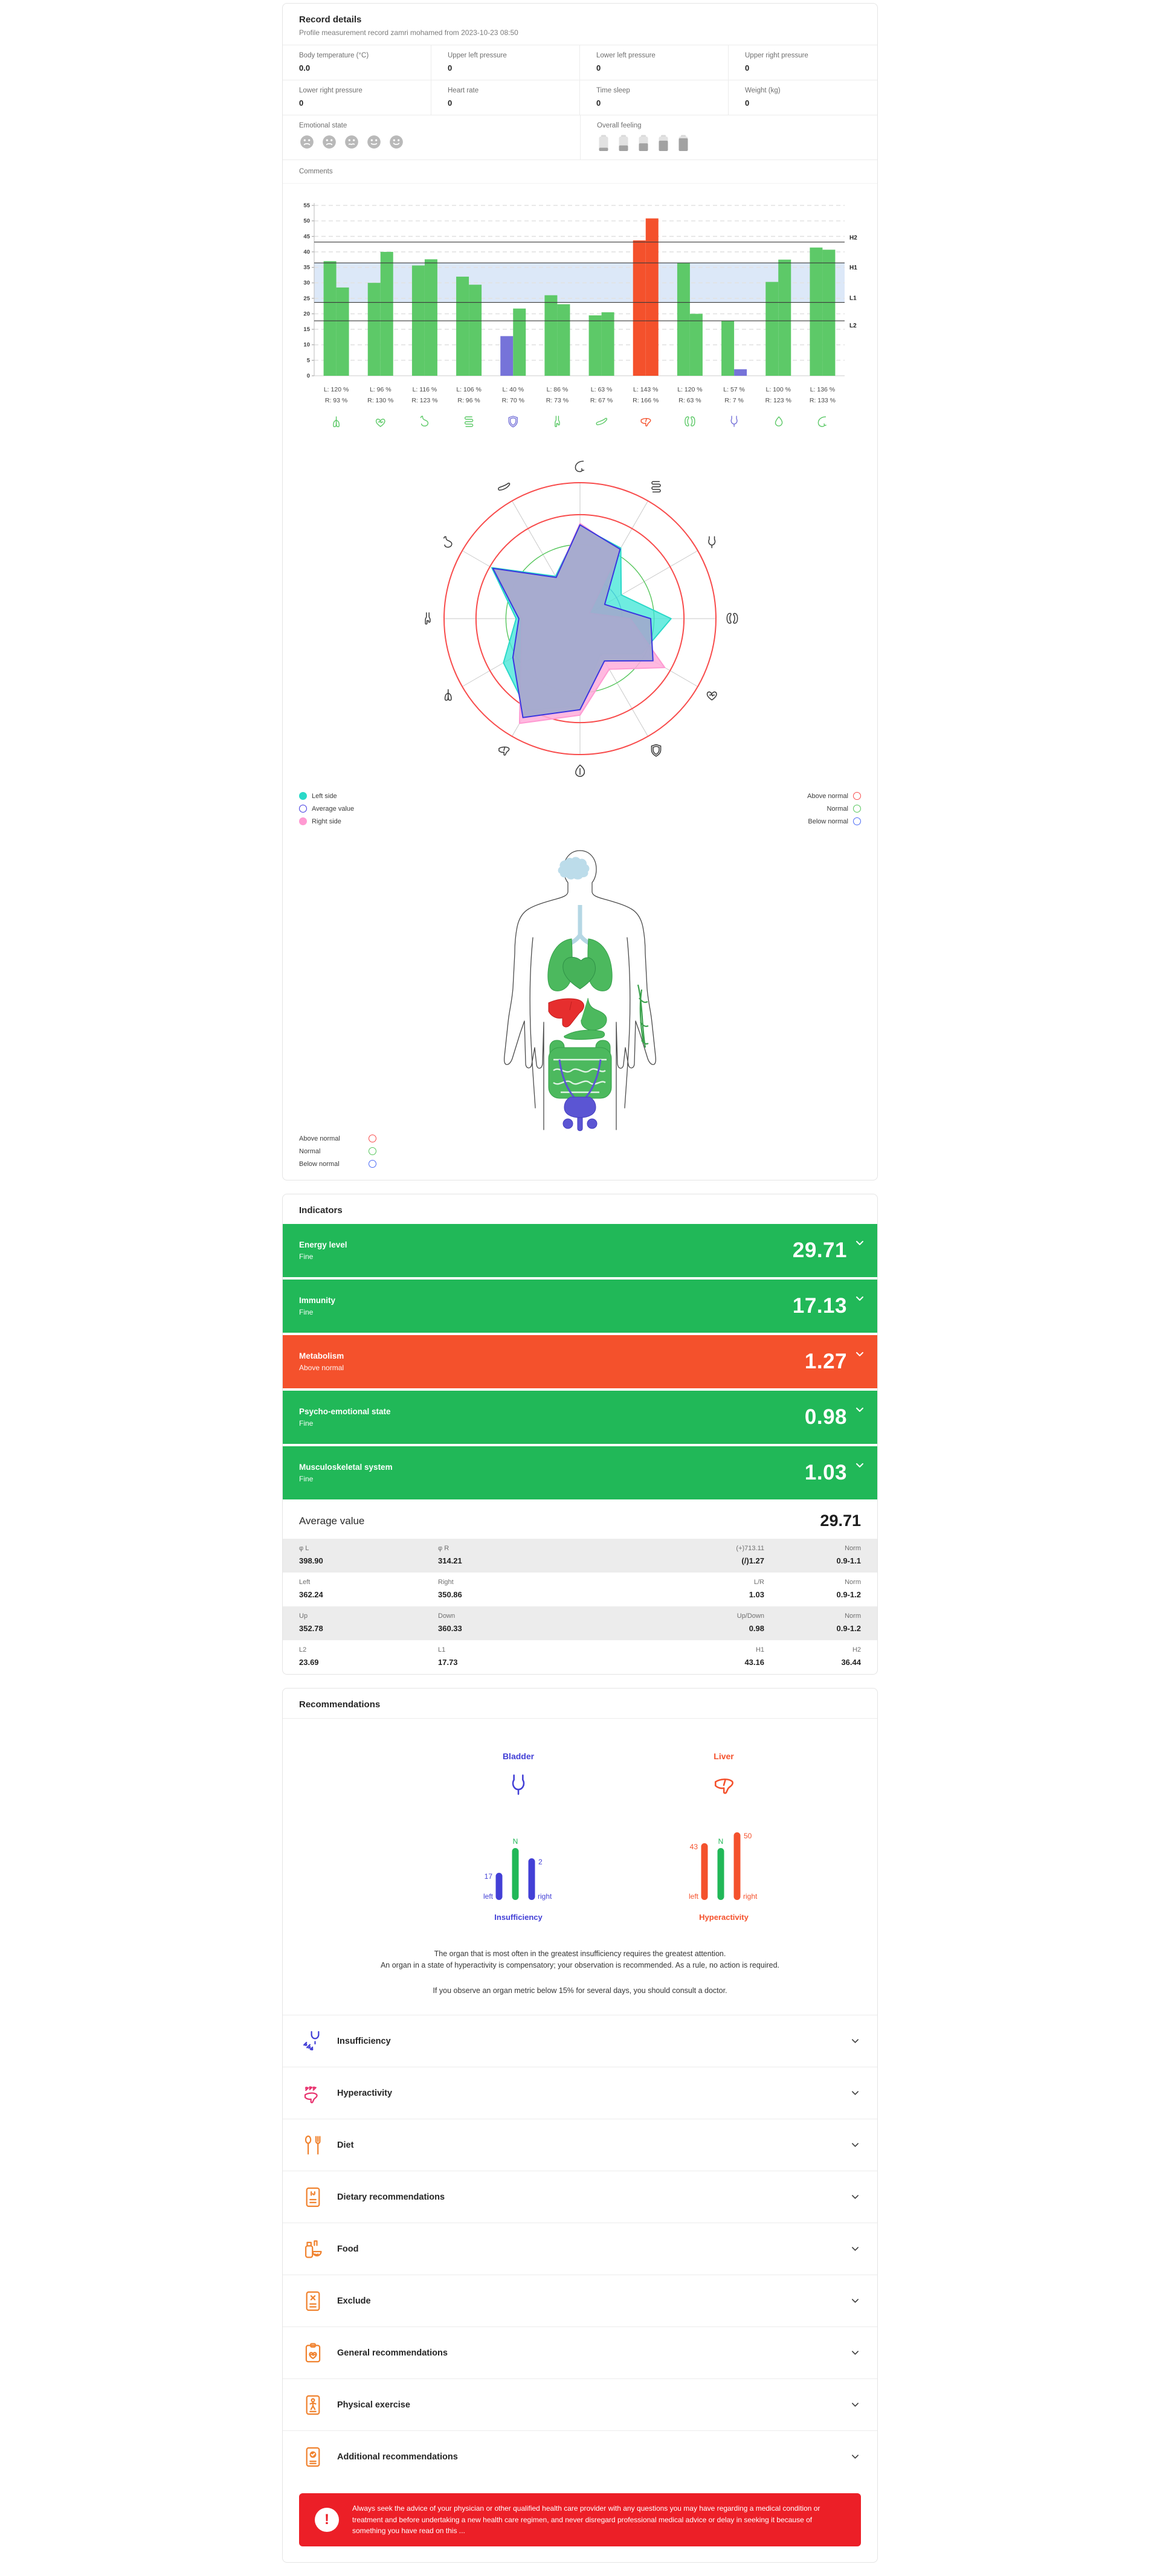  I want to click on table-cell: L2 23.69, so click(368, 1656).